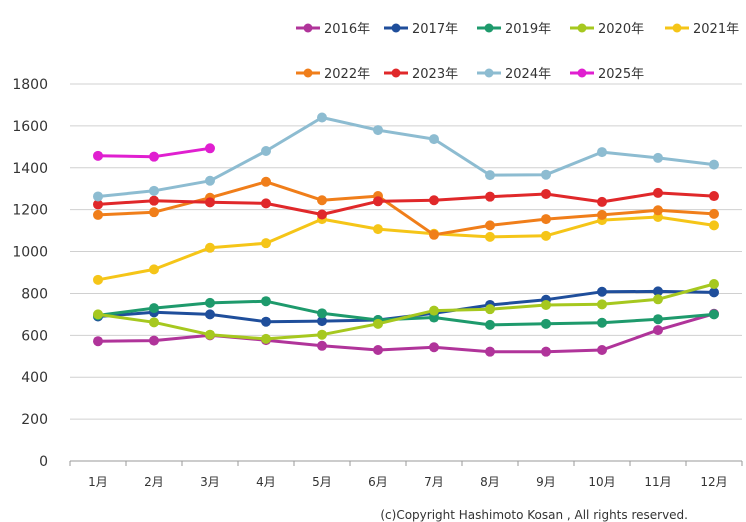  Describe the element at coordinates (406, 475) in the screenshot. I see `x-axis-ticks: 1月 2月 3月 4月 5月 6月 7月 8月 9月 10月 11月 12月` at that location.